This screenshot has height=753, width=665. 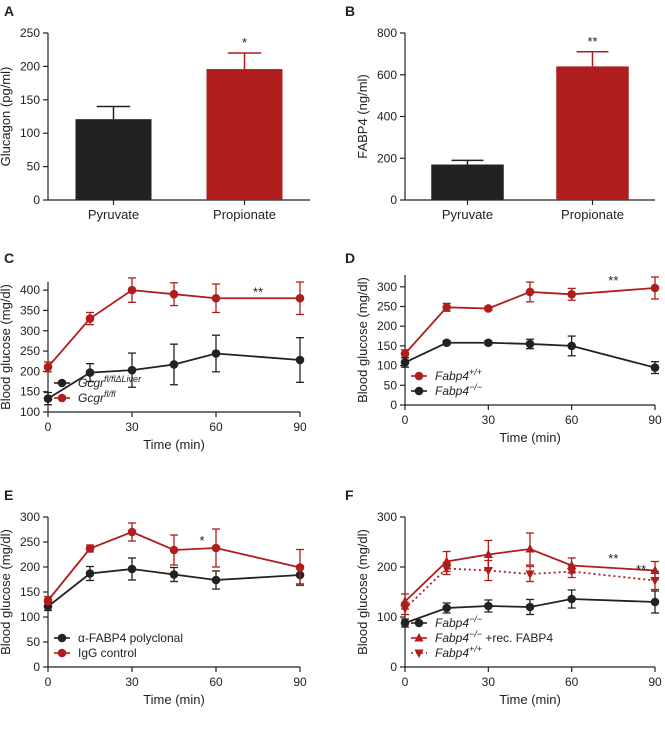 I want to click on panel-c-x-tick-label: 0, so click(x=48, y=427).